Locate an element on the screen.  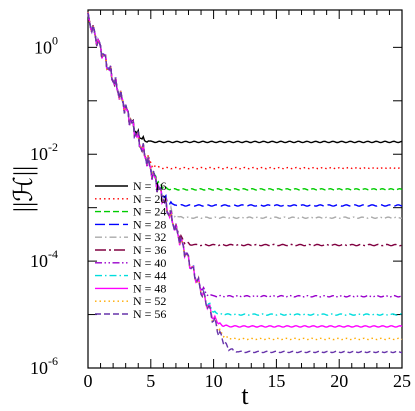
x-axis-label: t is located at coordinates (245, 395).